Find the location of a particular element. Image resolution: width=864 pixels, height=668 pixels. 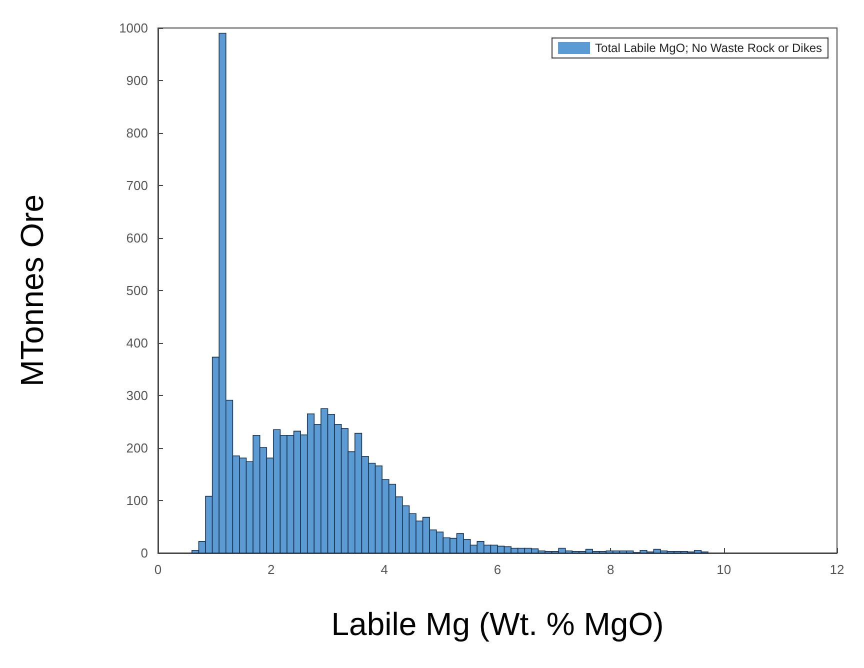

x-axis-title: Labile Mg (Wt. % MgO) is located at coordinates (497, 624).